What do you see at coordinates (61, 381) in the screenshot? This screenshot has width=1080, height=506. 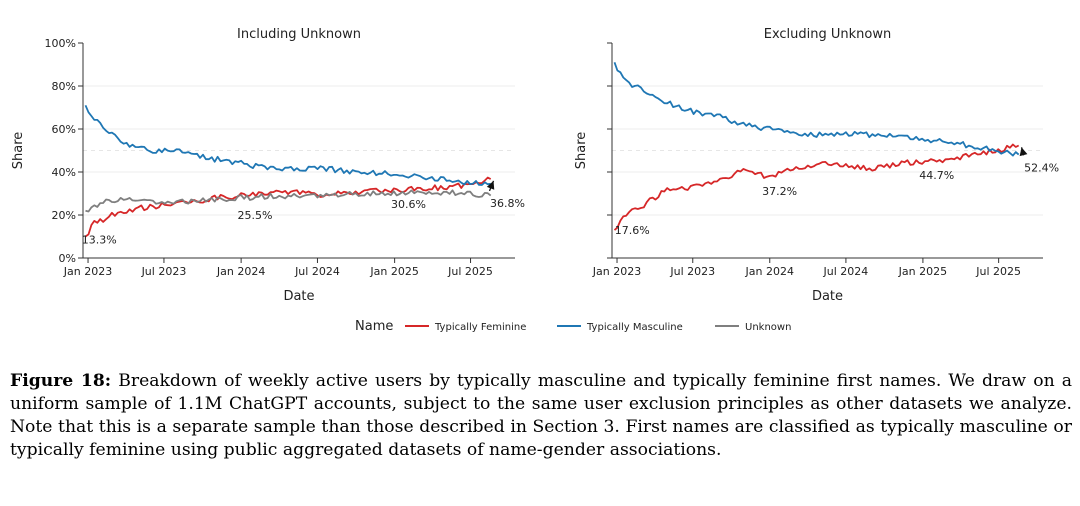 I see `caption-label: Figure 18:` at bounding box center [61, 381].